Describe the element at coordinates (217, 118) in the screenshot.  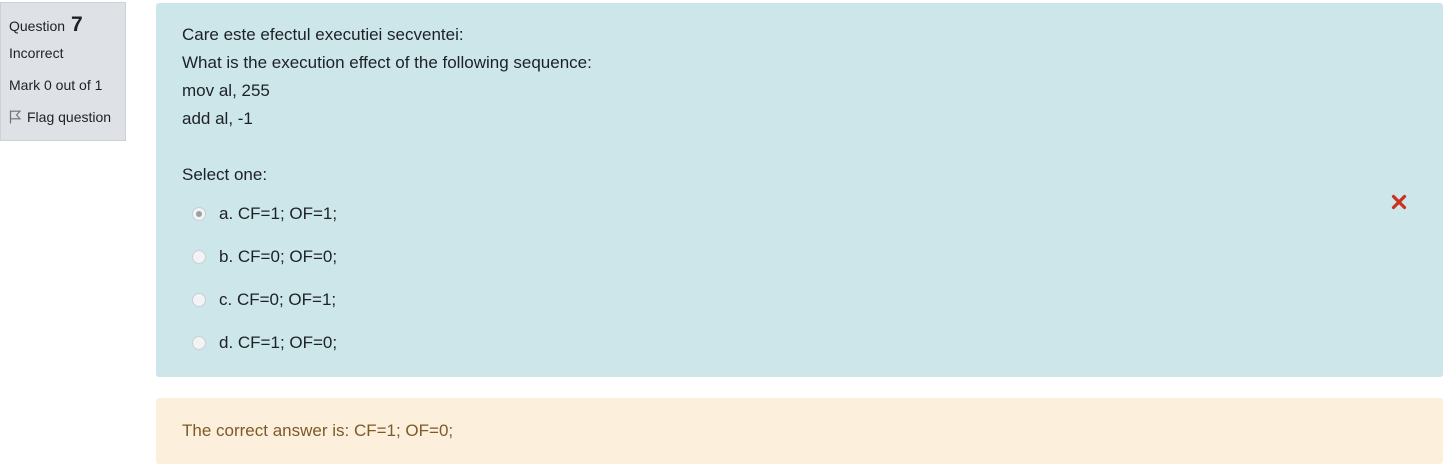
I see `question-text-line: add al, -1` at that location.